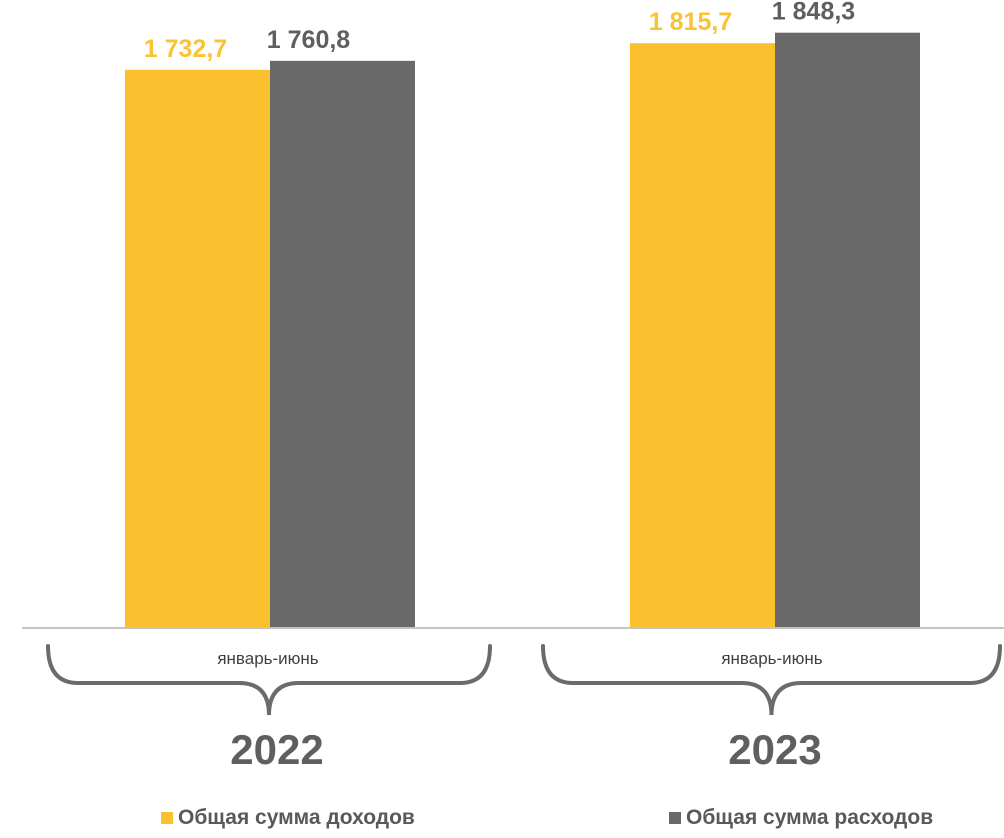 The width and height of the screenshot is (1004, 838). Describe the element at coordinates (675, 818) in the screenshot. I see `legend-swatch-expenses` at that location.